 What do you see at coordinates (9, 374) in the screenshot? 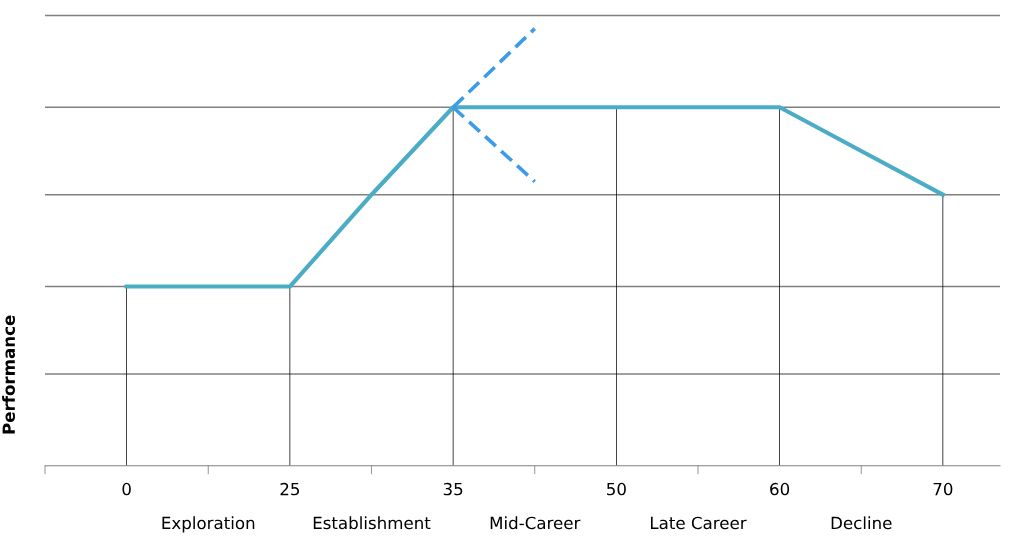
I see `y-axis-title: Performance` at bounding box center [9, 374].